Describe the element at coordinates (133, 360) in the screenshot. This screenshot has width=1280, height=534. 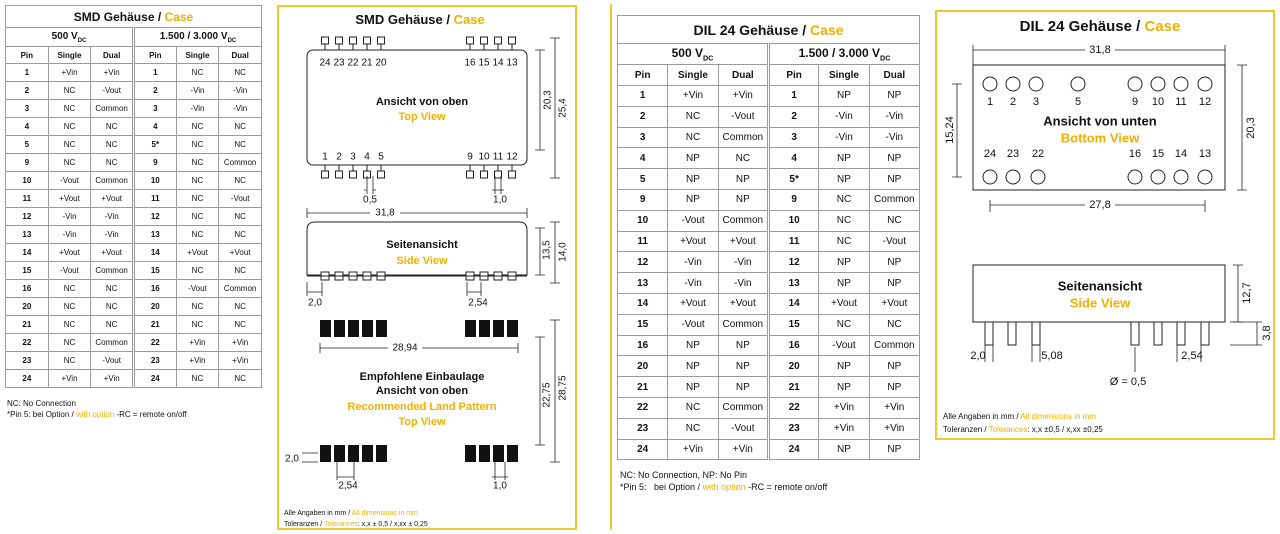
I see `row: 23 NC -Vout 23 +Vin +Vin` at that location.